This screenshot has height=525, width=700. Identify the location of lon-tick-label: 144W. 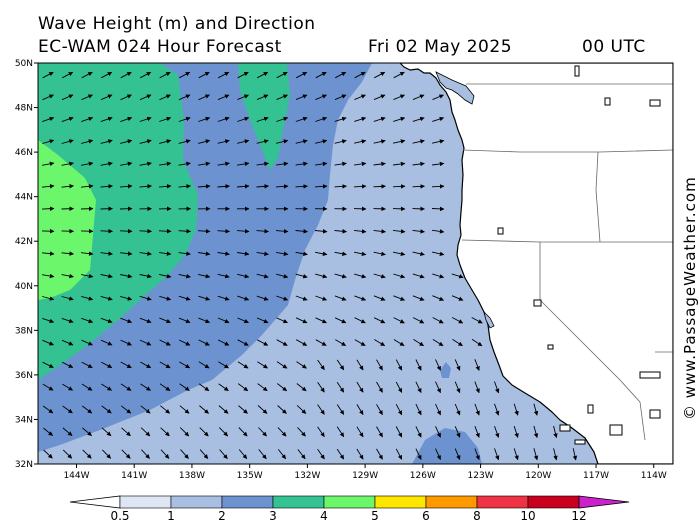
(76, 476).